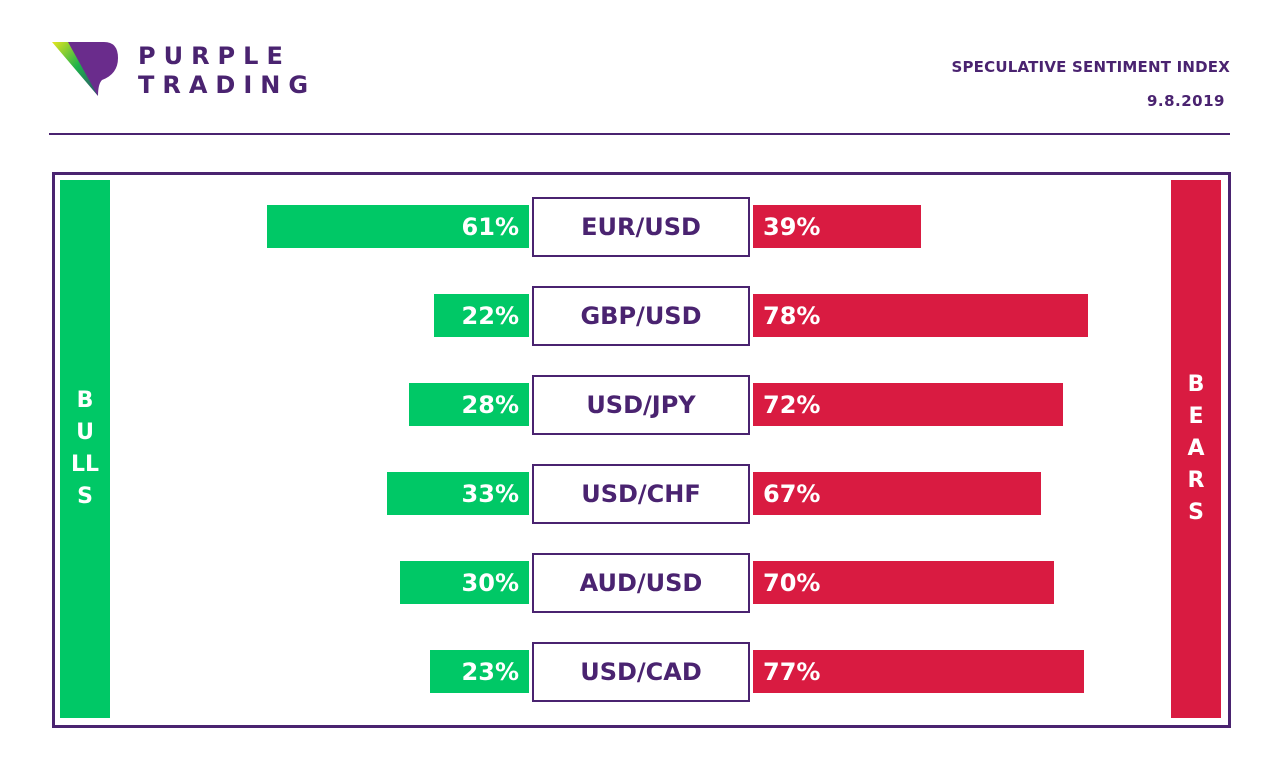  What do you see at coordinates (837, 226) in the screenshot?
I see `bear-bar: 39%` at bounding box center [837, 226].